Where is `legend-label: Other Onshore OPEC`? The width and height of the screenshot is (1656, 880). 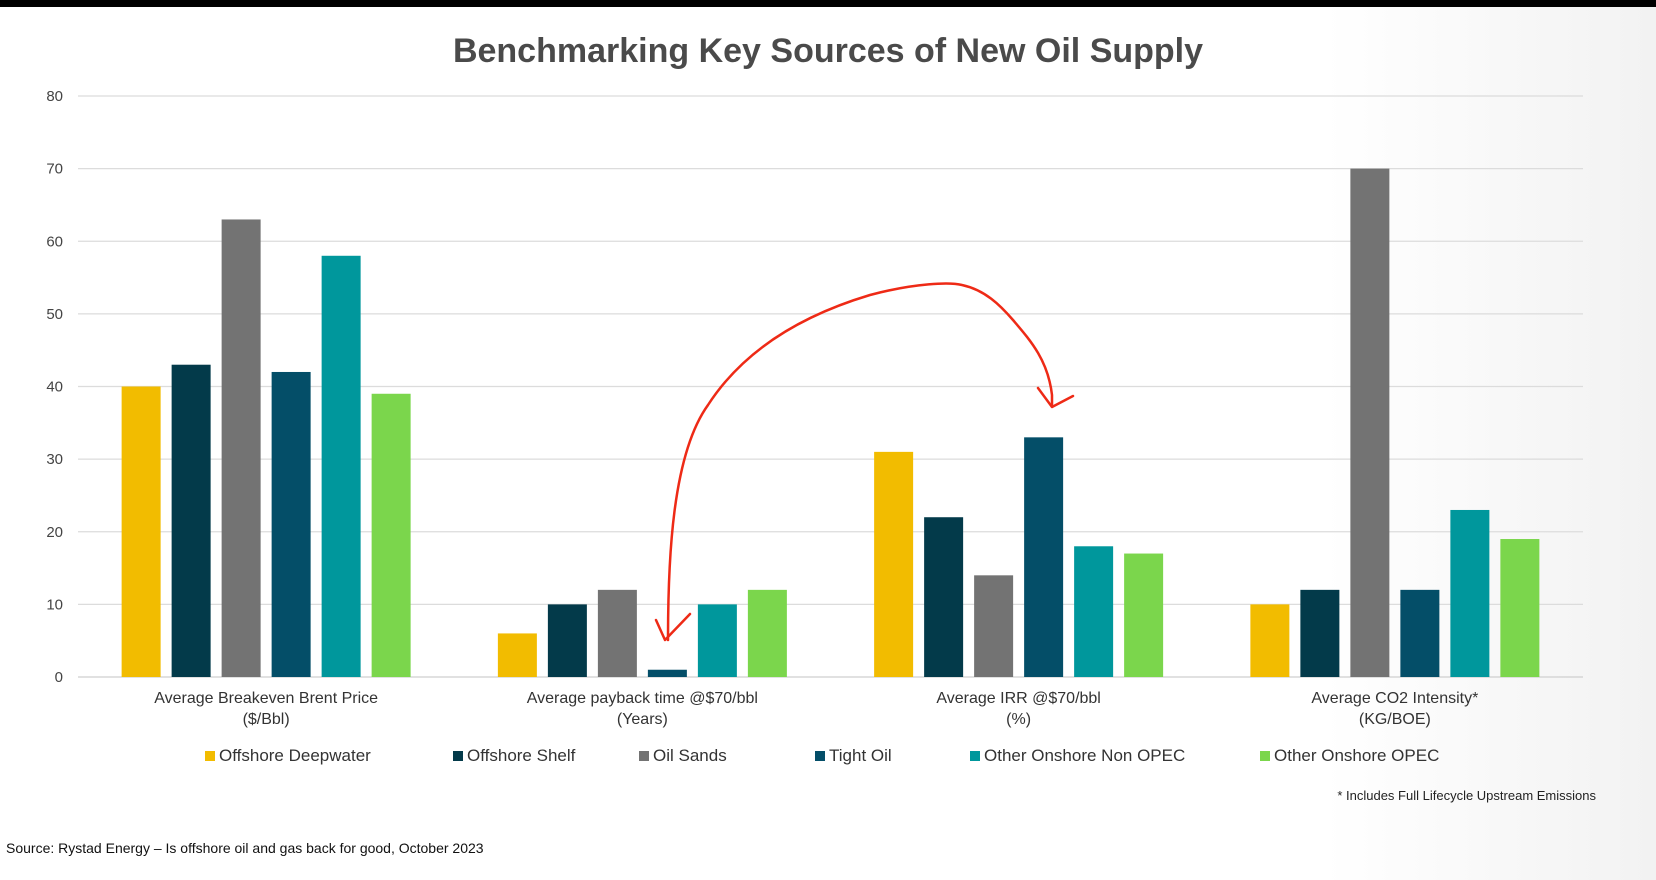
legend-label: Other Onshore OPEC is located at coordinates (1357, 755).